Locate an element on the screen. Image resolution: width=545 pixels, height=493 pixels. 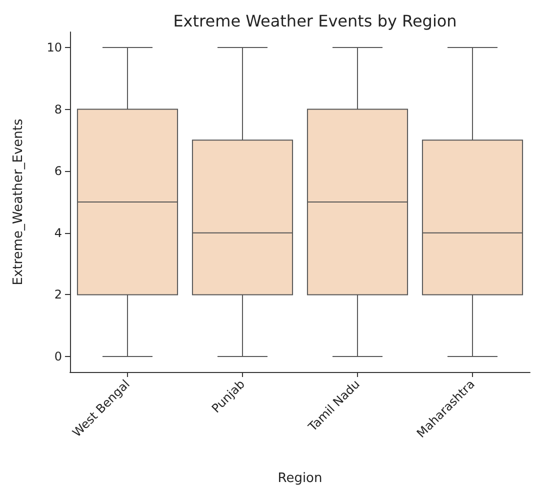
y-tick-label: 2 is located at coordinates (58, 295).